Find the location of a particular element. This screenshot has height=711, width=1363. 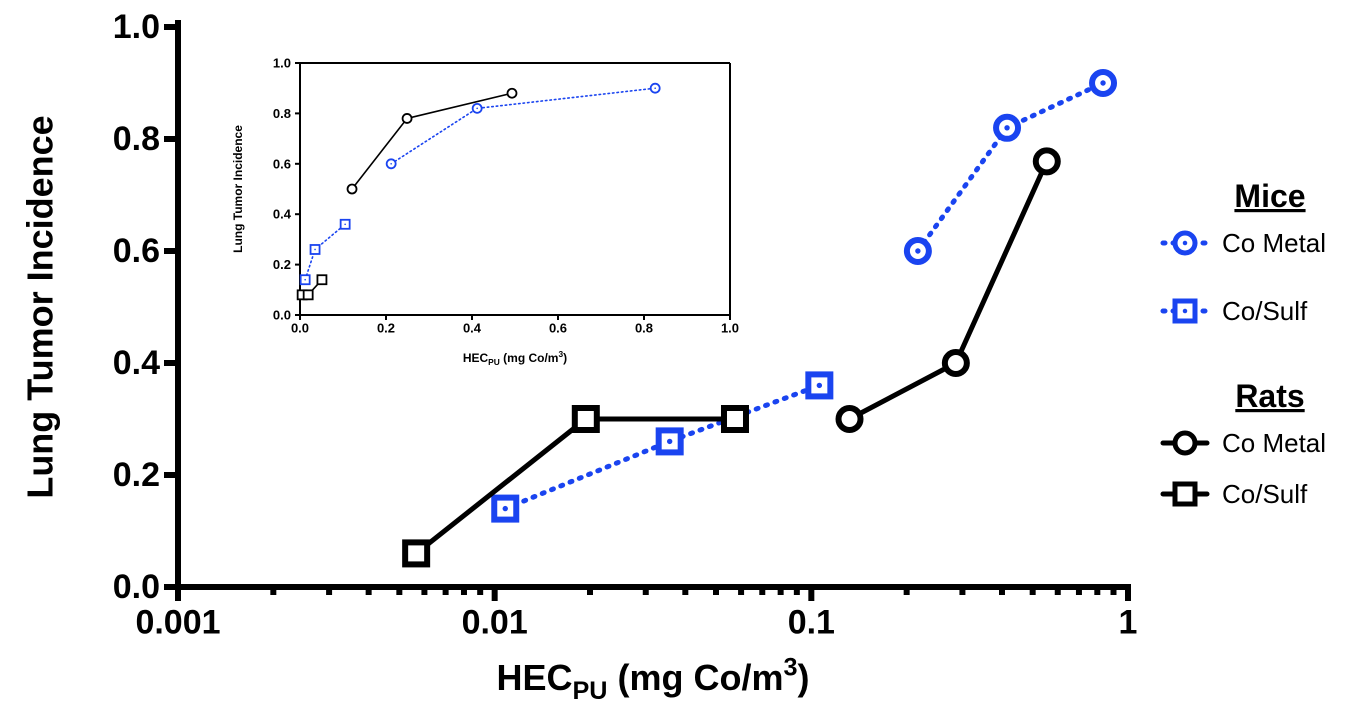

x-tick-label: 0.8 is located at coordinates (644, 327).